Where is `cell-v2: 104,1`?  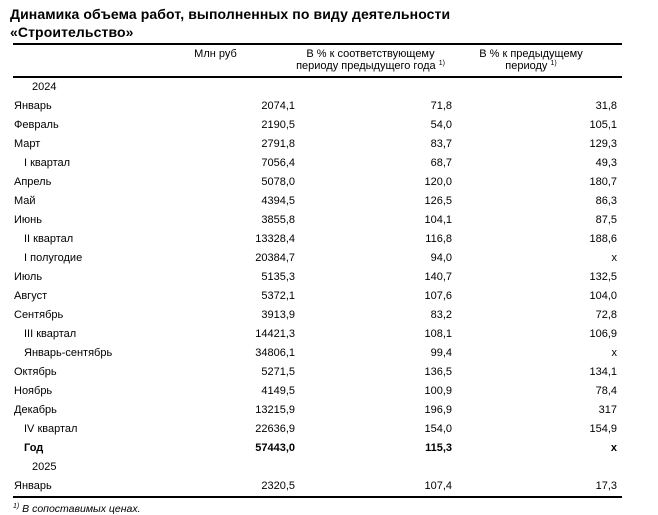 cell-v2: 104,1 is located at coordinates (438, 220).